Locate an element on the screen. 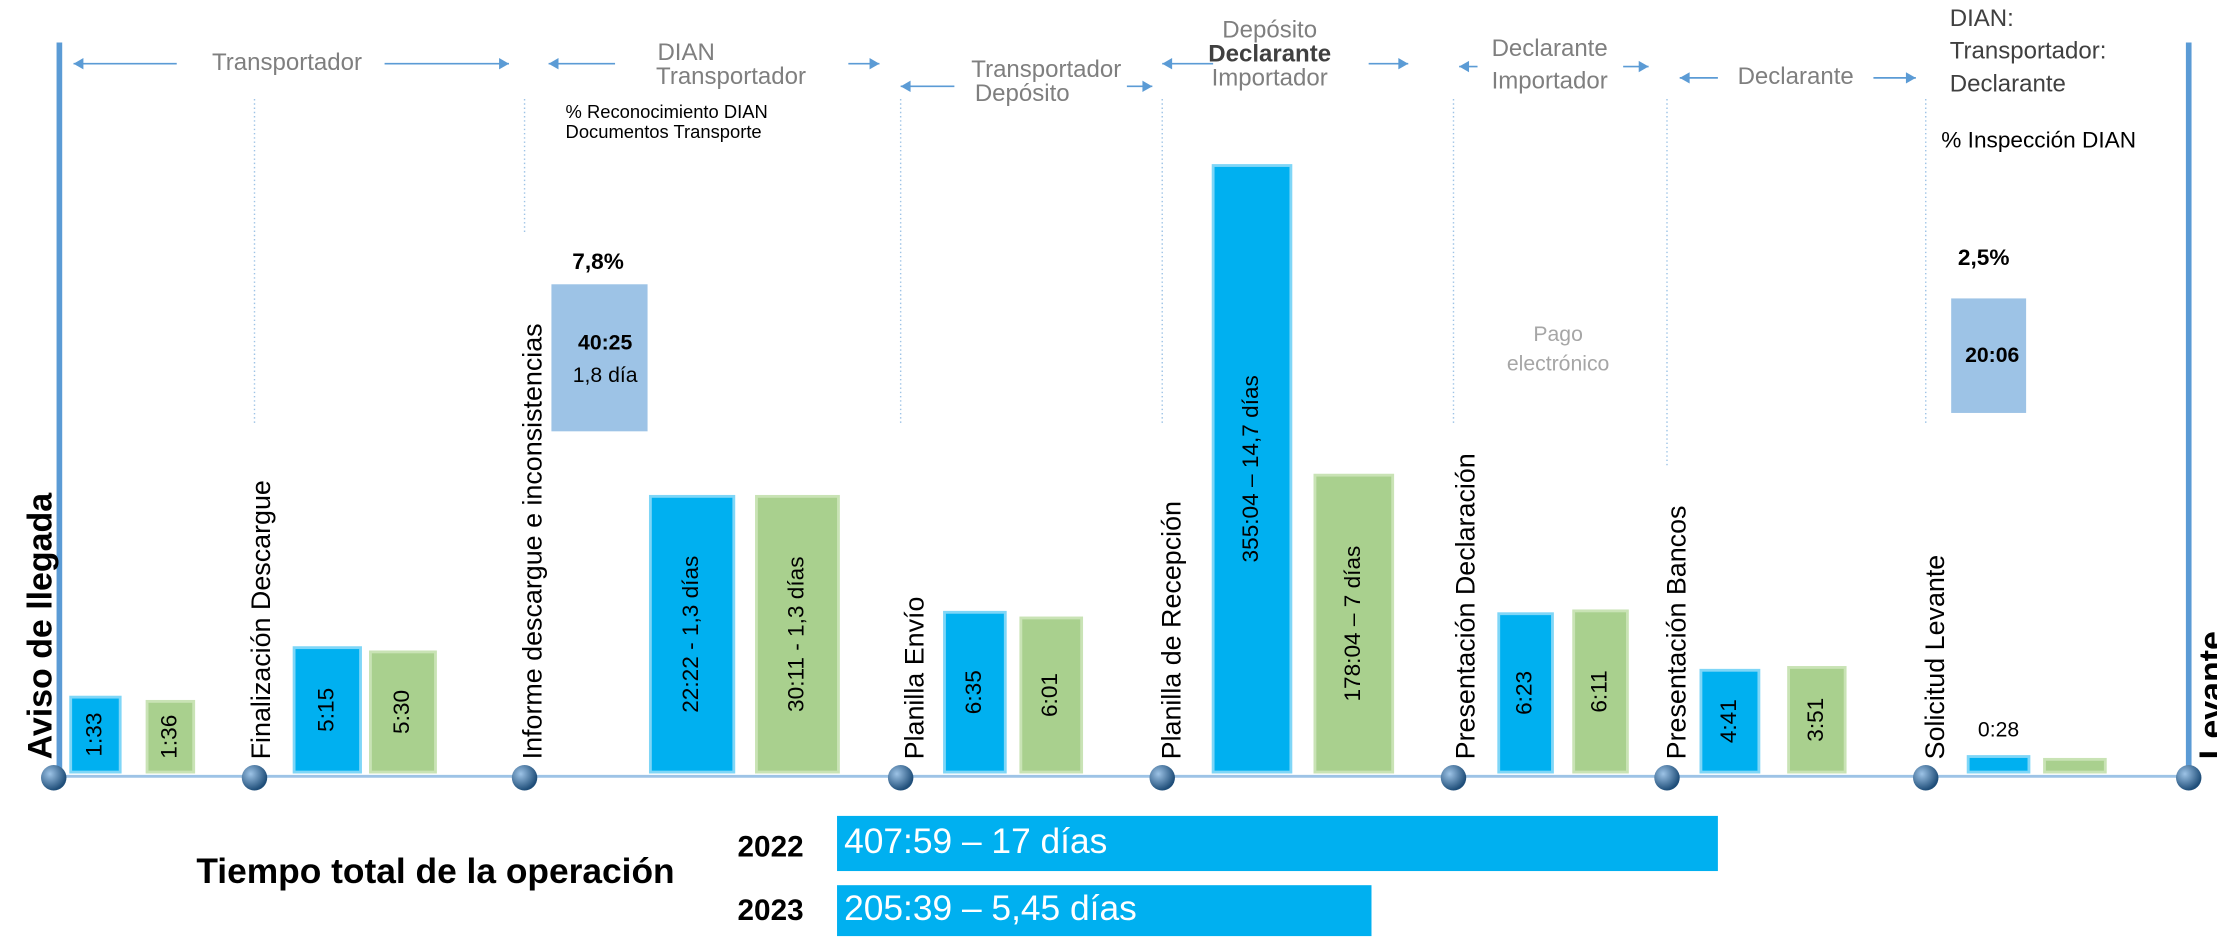  role-label: DIAN is located at coordinates (685, 52).